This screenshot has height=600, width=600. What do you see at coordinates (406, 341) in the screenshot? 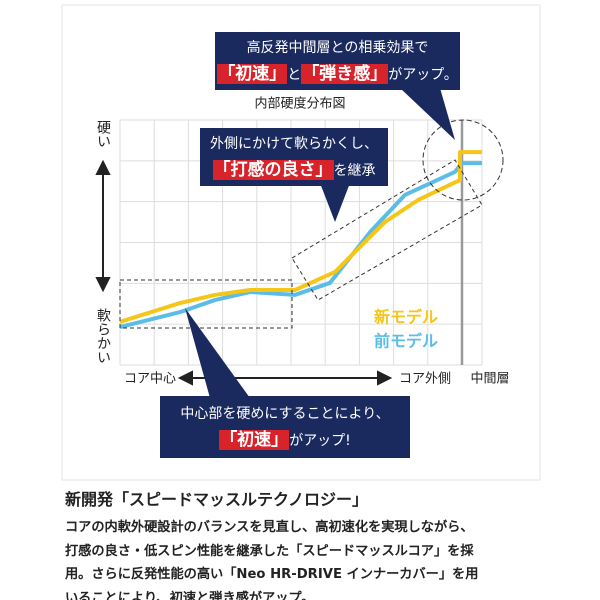
I see `legend-label: 前モデル` at bounding box center [406, 341].